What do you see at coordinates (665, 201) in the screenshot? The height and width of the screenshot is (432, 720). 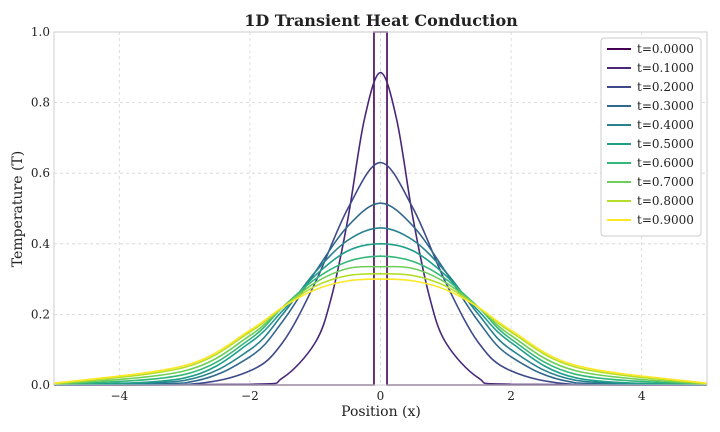 I see `legend-label: t=0.8000` at bounding box center [665, 201].